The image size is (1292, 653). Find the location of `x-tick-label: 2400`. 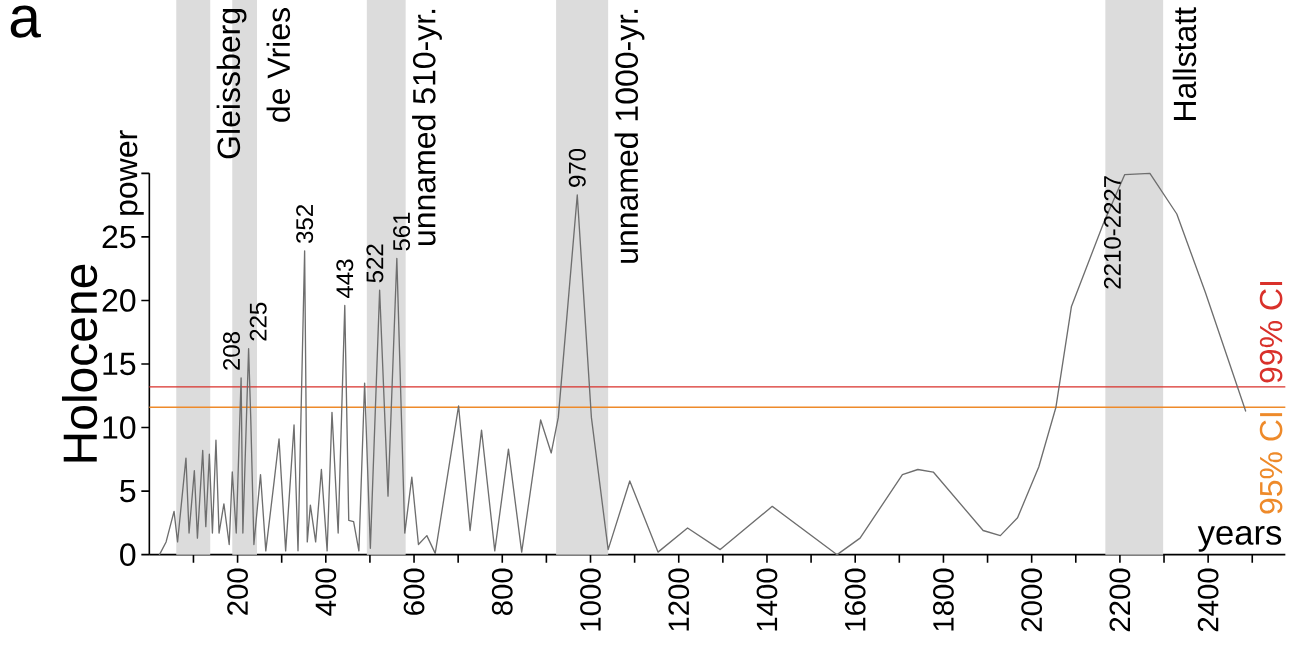

x-tick-label: 2400 is located at coordinates (1208, 599).